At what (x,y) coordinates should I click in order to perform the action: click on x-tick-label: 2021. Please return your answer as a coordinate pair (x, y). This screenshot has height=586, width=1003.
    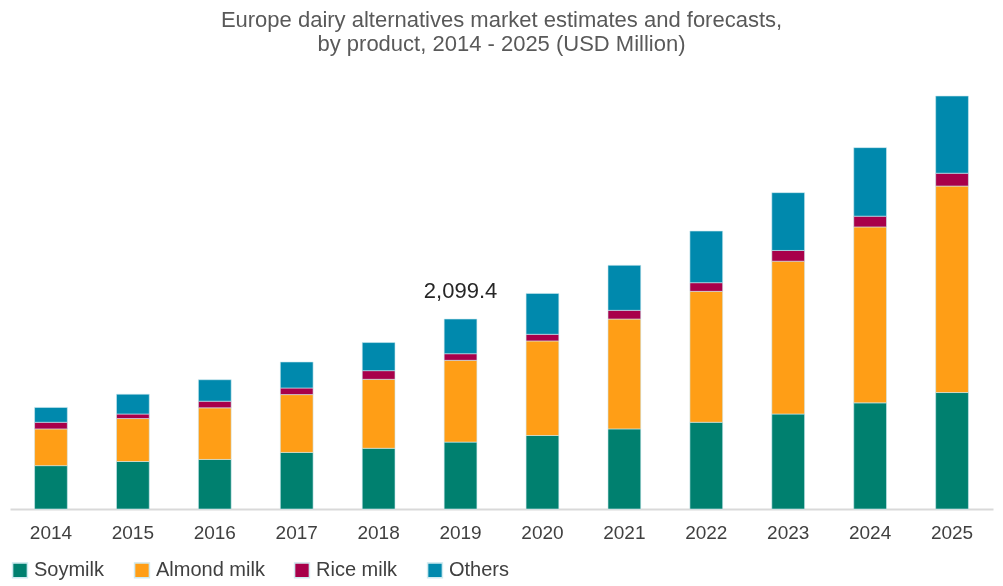
    Looking at the image, I should click on (624, 532).